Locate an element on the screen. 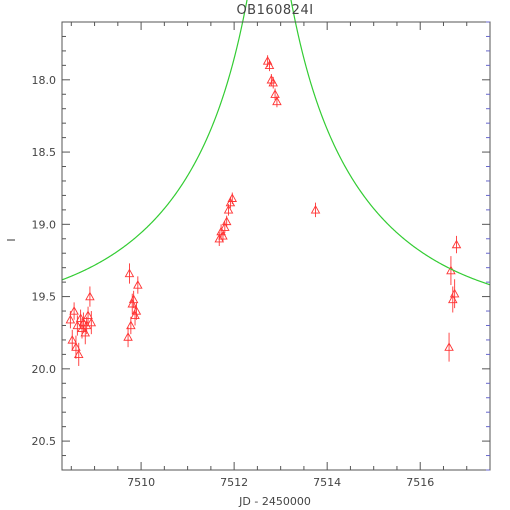 The image size is (510, 510). y-tick-label: 18.0 is located at coordinates (44, 80).